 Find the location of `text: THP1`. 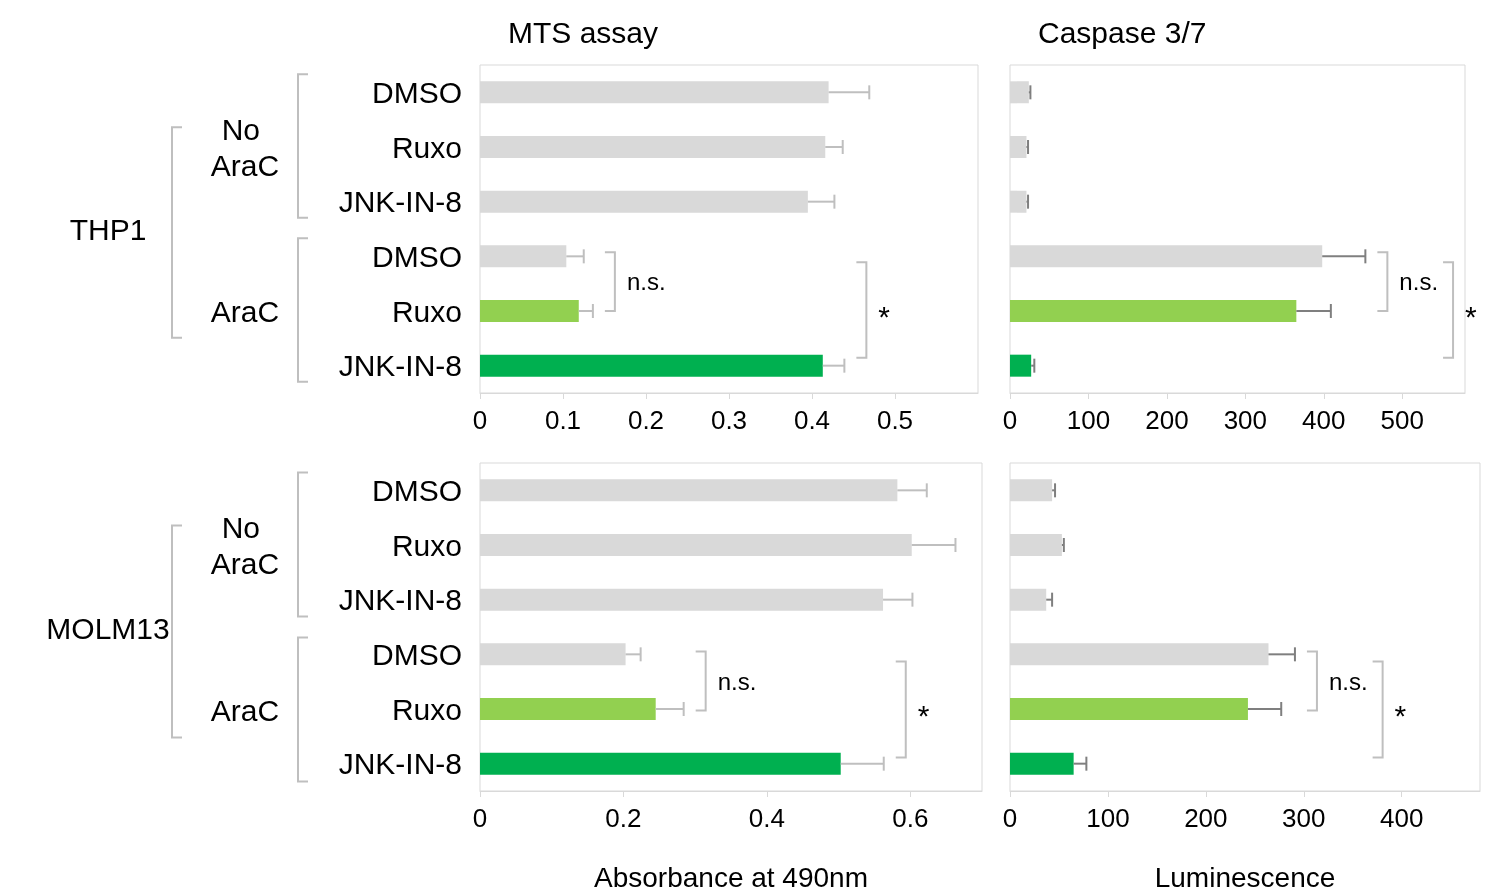

text: THP1 is located at coordinates (108, 229).